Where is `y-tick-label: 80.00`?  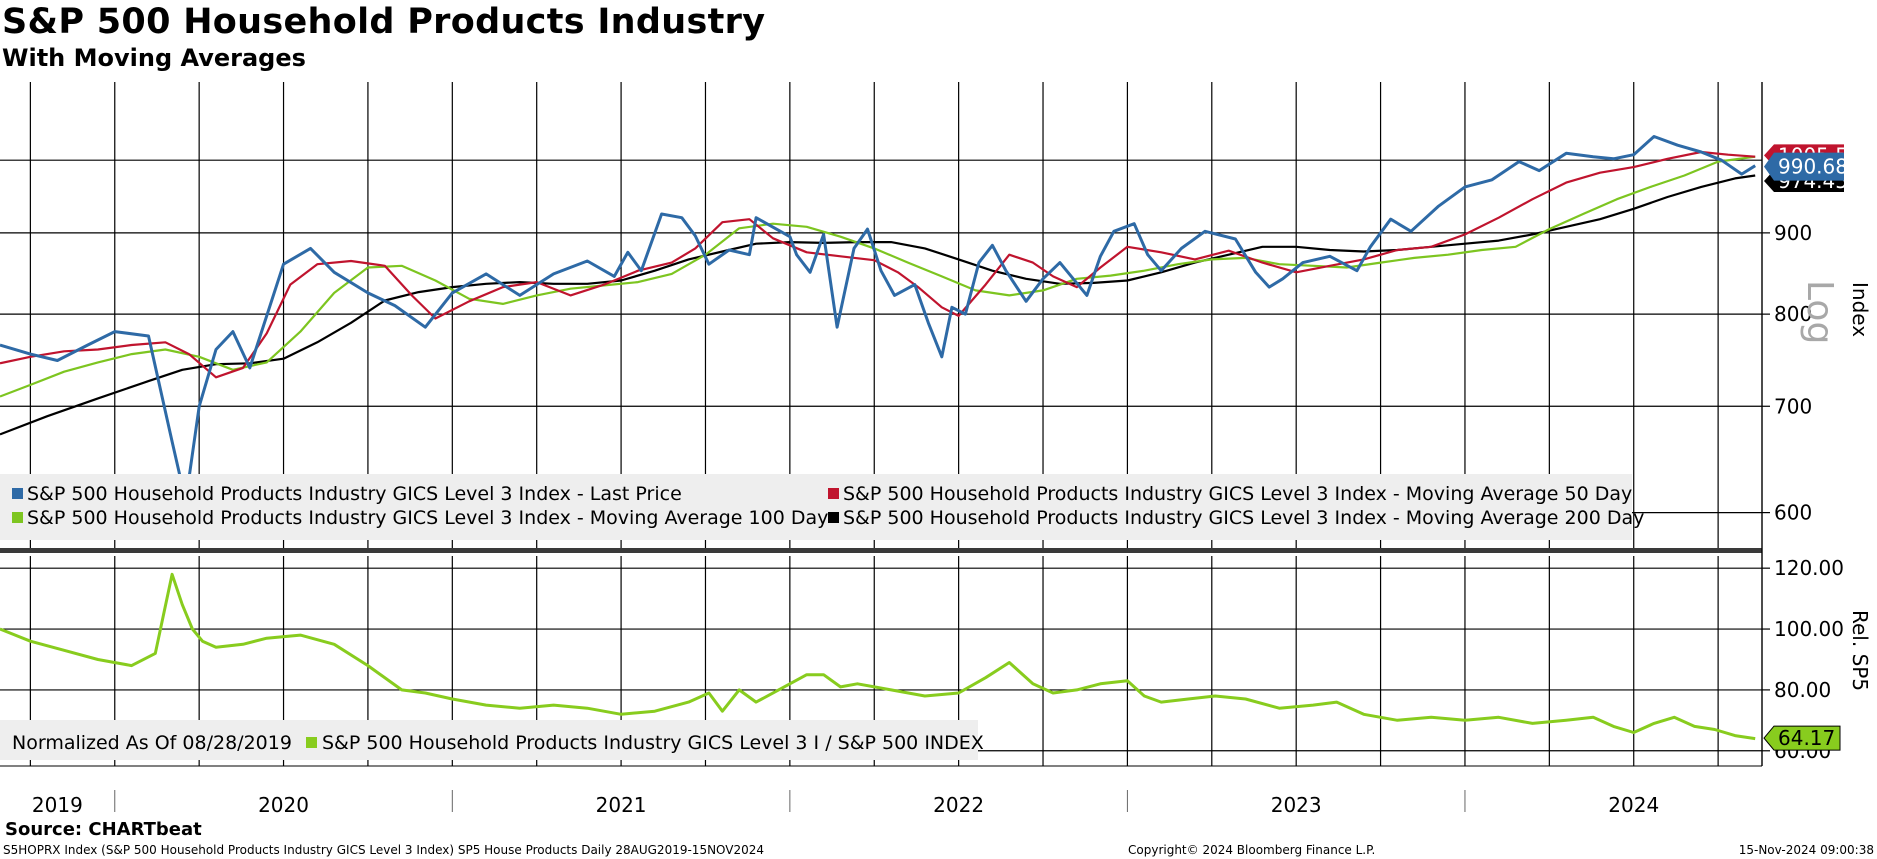 y-tick-label: 80.00 is located at coordinates (1802, 690).